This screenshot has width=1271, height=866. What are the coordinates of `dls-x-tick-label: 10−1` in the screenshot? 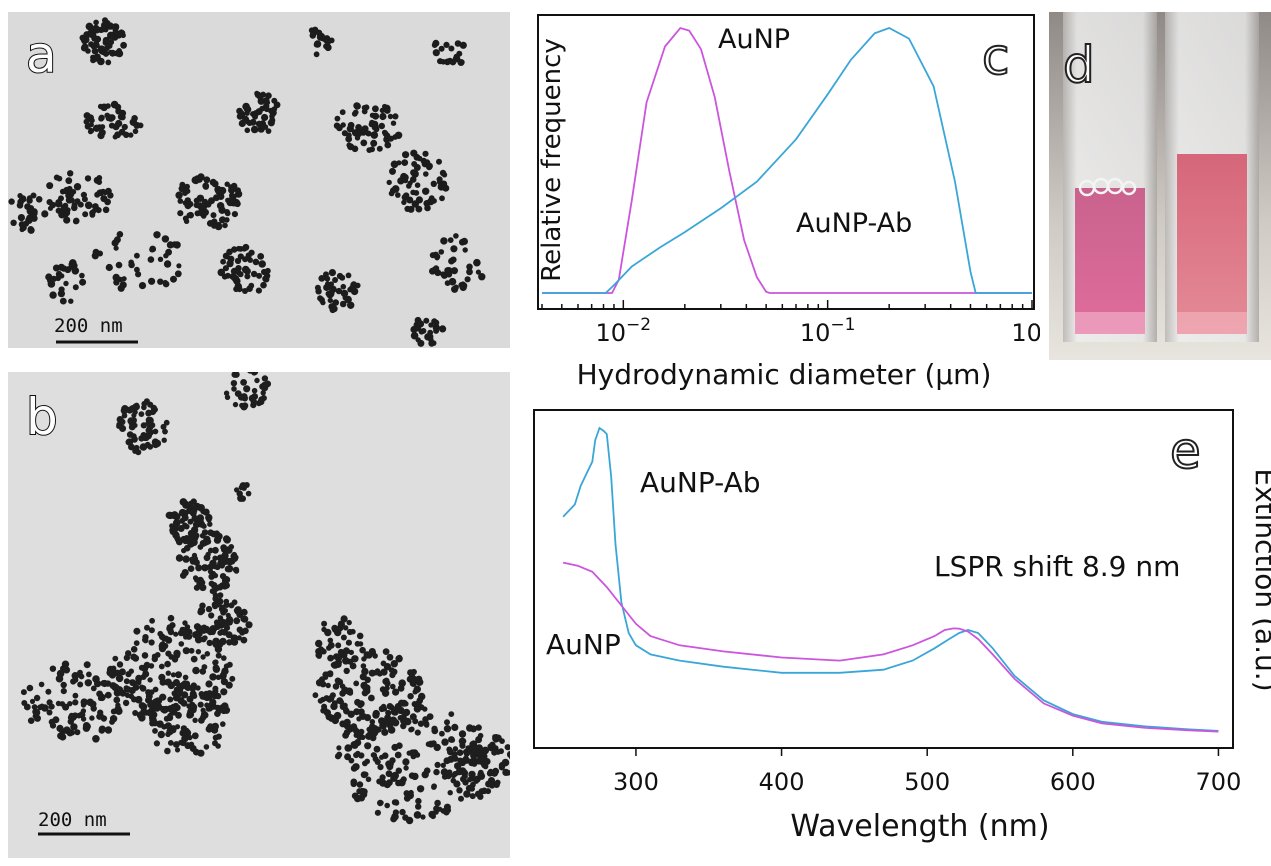 It's located at (828, 331).